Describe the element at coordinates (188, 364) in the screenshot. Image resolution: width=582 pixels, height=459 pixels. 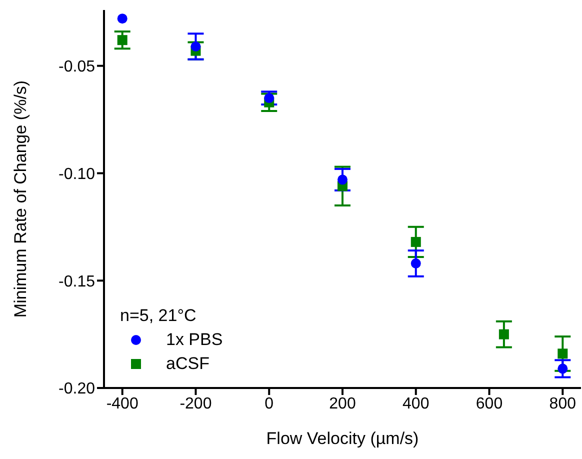
I see `legend-label: aCSF` at that location.